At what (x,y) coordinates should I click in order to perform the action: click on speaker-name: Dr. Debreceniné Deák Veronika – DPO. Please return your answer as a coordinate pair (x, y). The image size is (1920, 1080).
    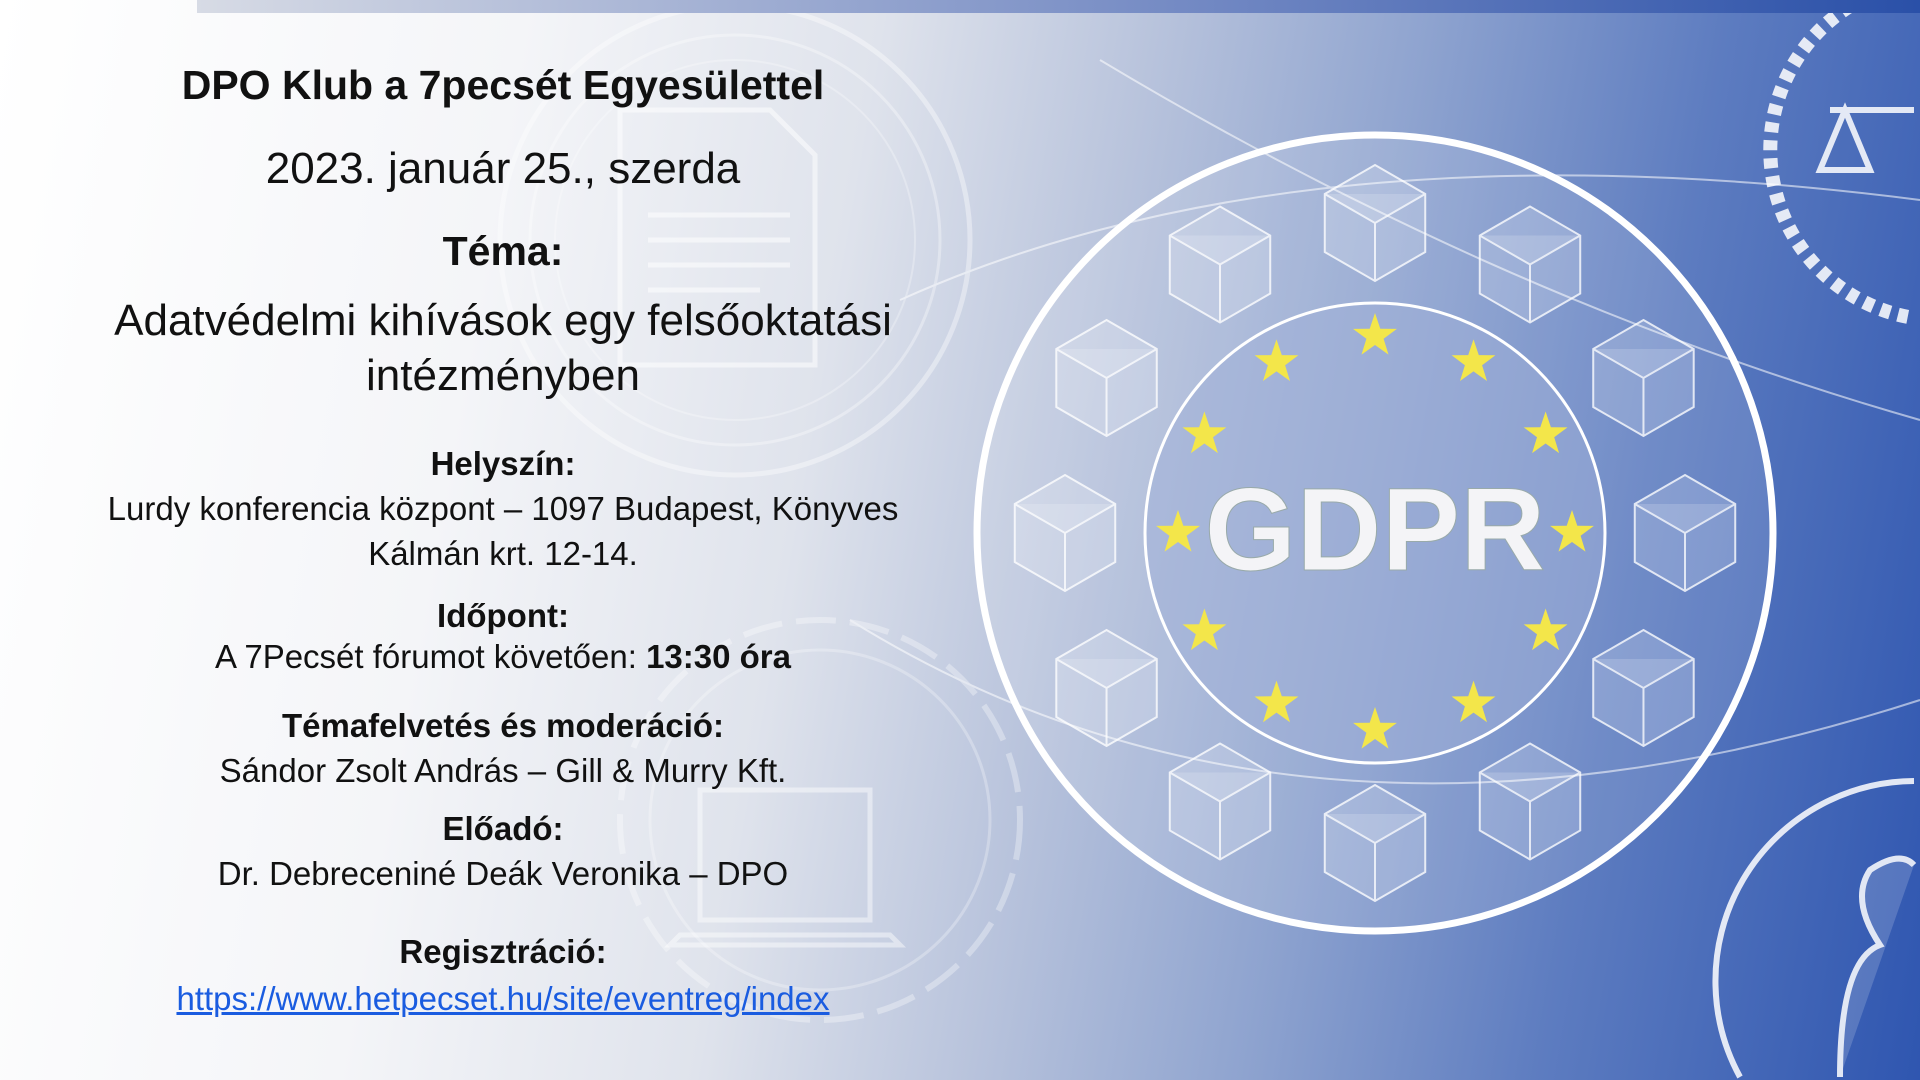
    Looking at the image, I should click on (503, 873).